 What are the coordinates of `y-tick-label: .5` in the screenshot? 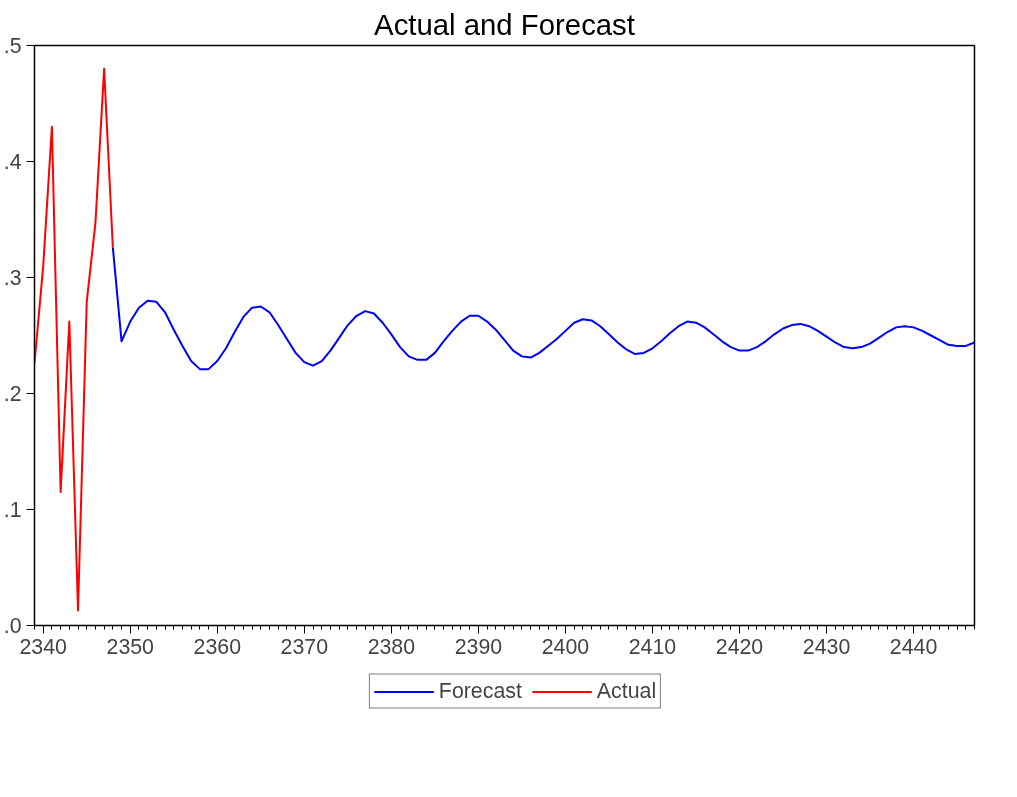 It's located at (12, 46).